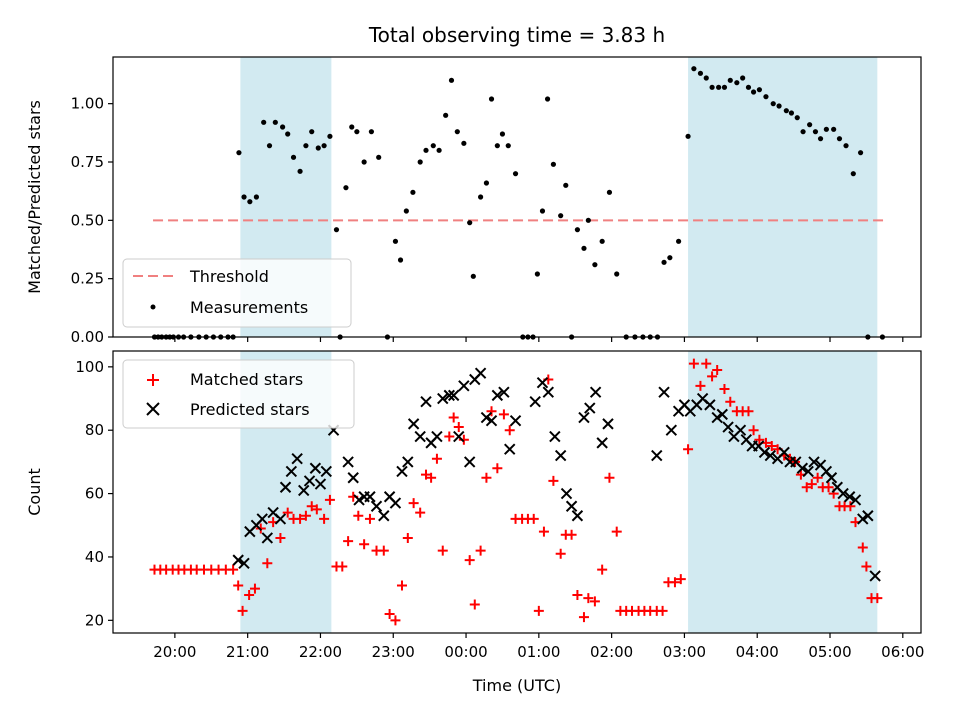  I want to click on x-tick-label: 00:00, so click(465, 652).